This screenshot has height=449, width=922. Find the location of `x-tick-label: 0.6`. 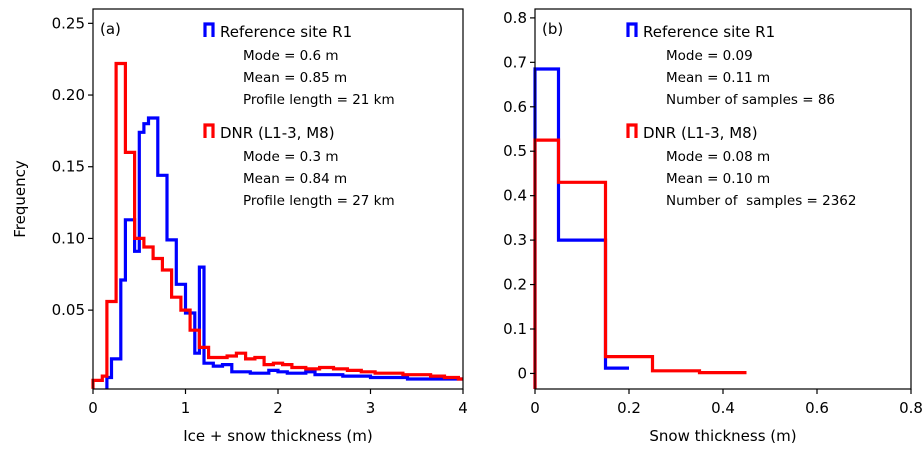

x-tick-label: 0.6 is located at coordinates (817, 408).